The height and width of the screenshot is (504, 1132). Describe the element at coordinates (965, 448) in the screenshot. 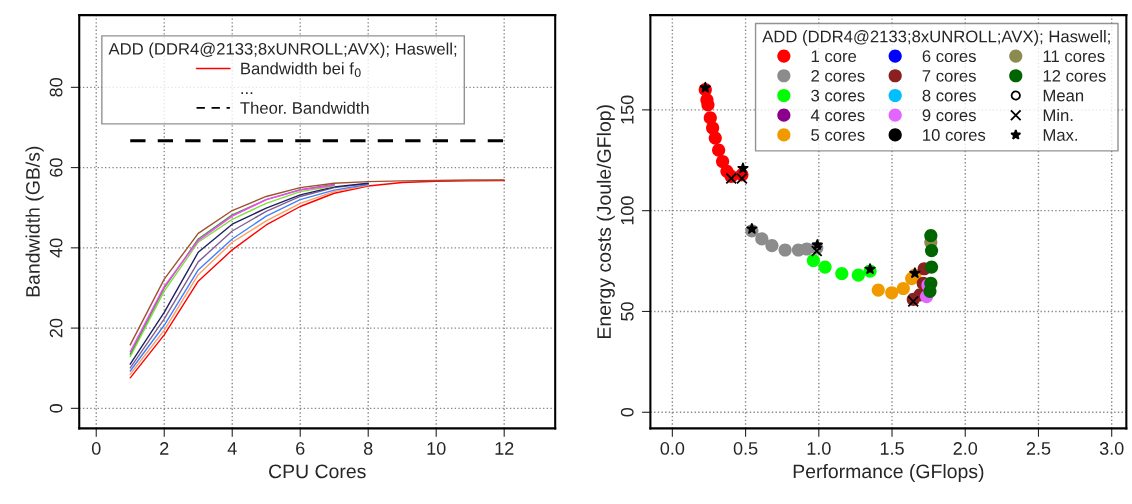

I see `x-tick-label: 2.0` at that location.